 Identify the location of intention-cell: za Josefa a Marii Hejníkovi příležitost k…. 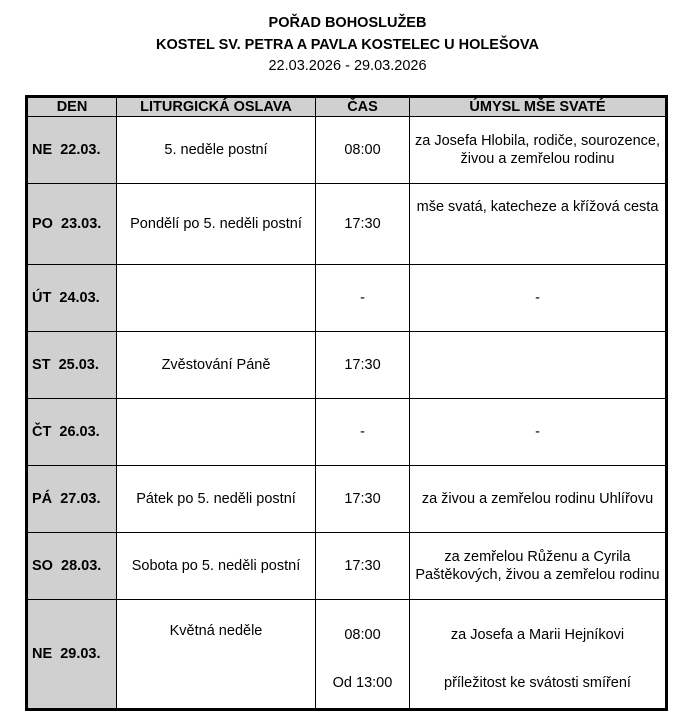
(538, 654).